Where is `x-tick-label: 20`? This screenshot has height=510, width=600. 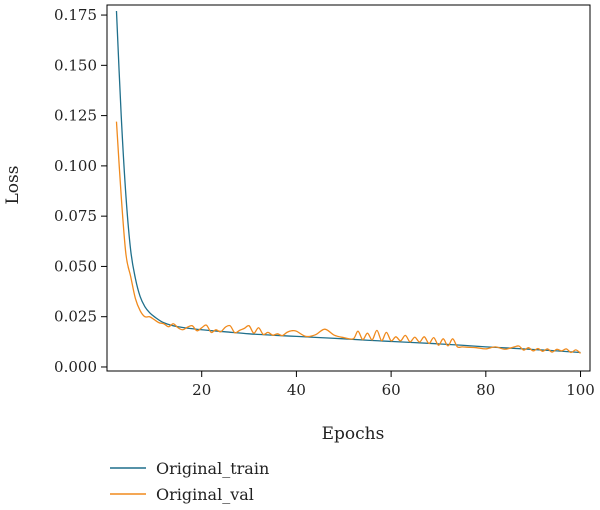
x-tick-label: 20 is located at coordinates (201, 390).